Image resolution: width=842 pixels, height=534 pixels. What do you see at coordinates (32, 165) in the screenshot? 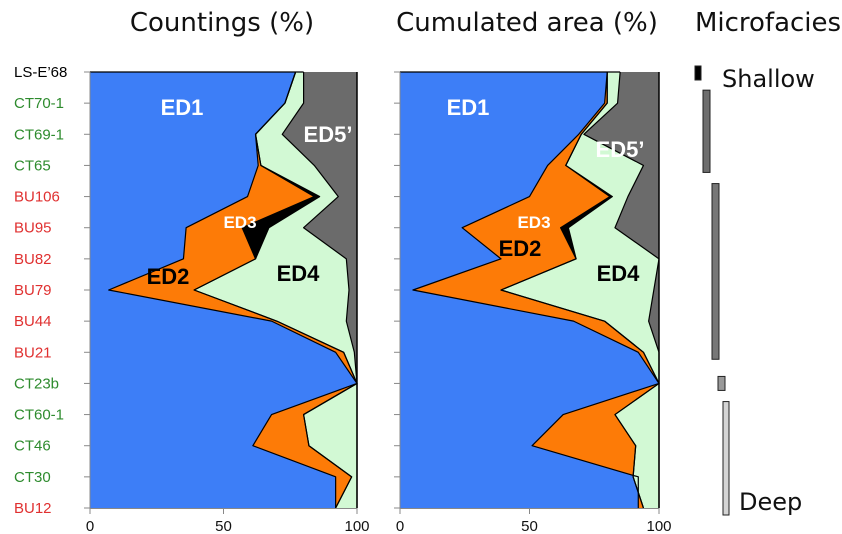
I see `sample-label: CT65` at bounding box center [32, 165].